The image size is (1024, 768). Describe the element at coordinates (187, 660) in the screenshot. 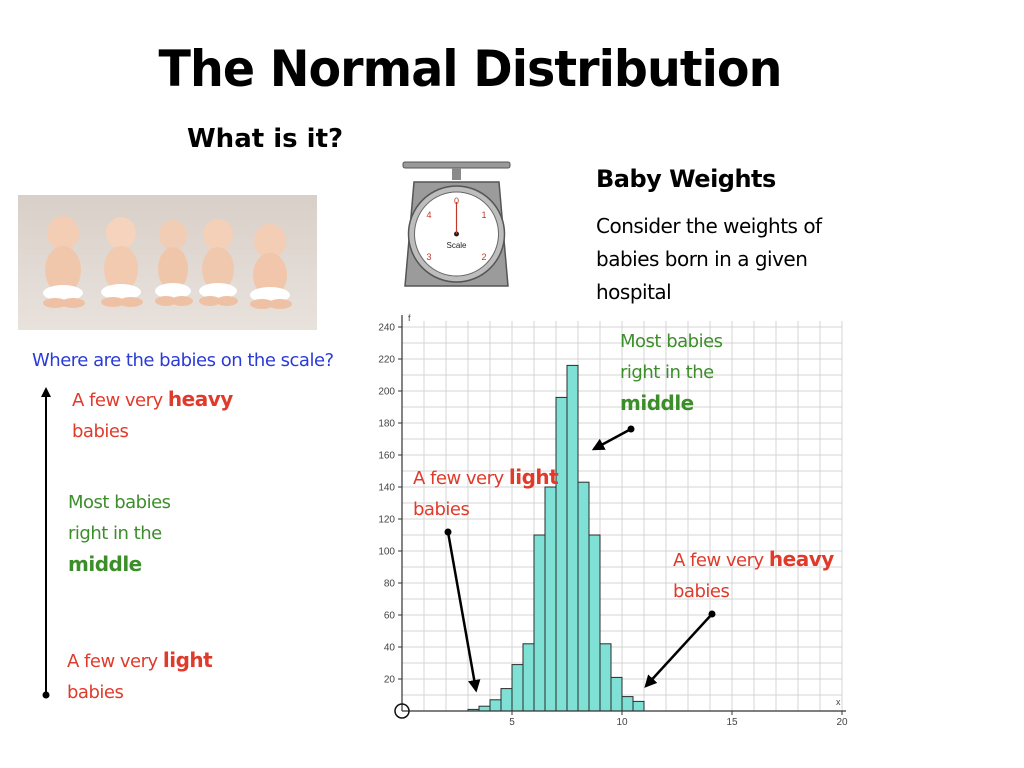

I see `left-light-word: light` at that location.